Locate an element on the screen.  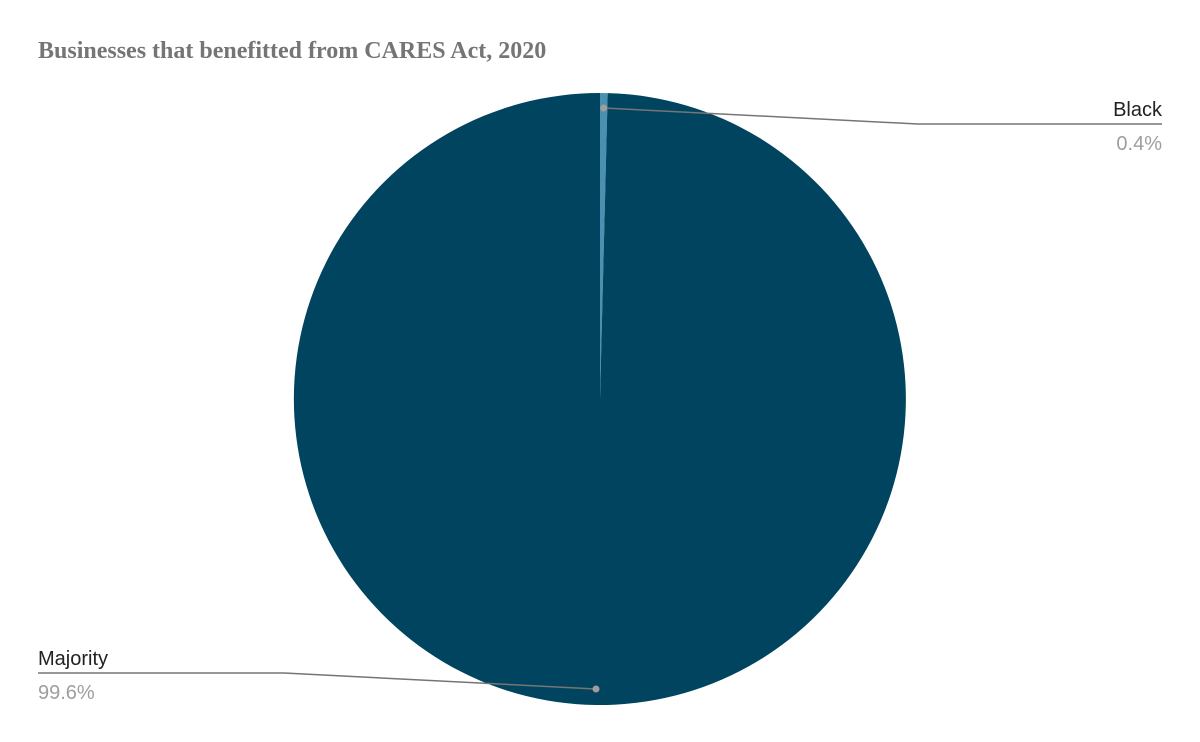
leader-dot-black is located at coordinates (604, 108).